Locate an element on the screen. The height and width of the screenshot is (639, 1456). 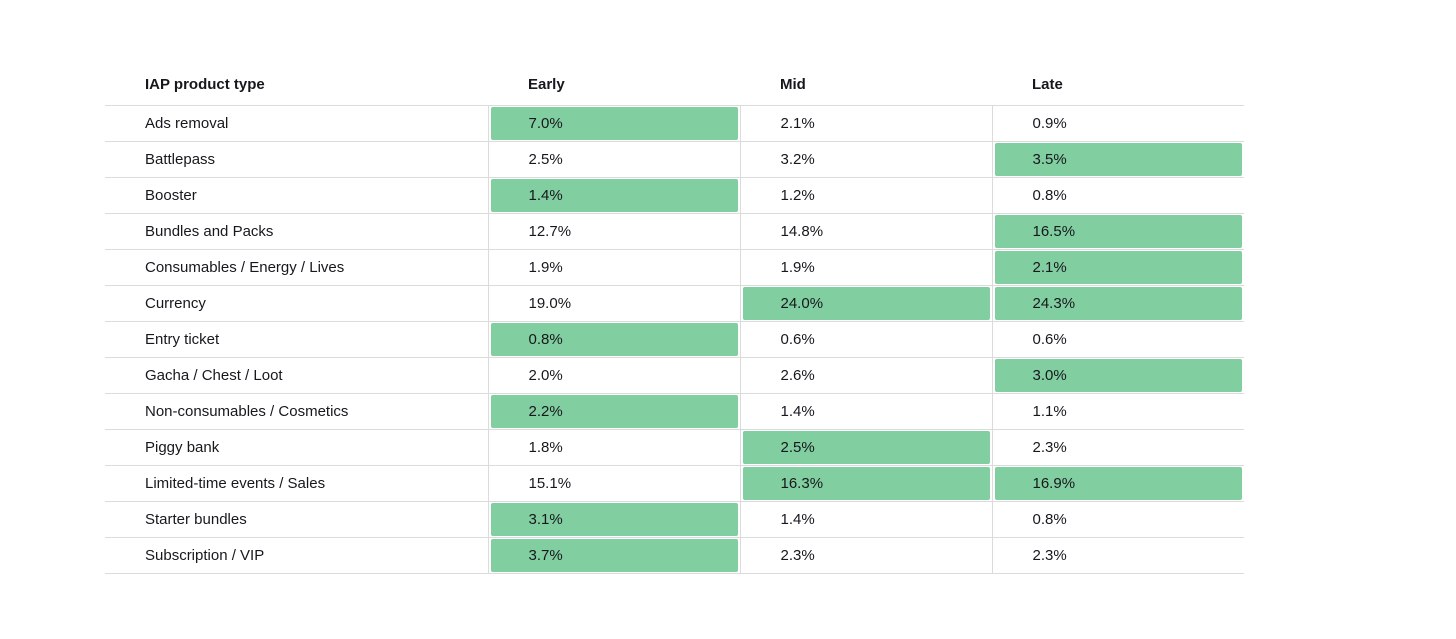
highlighted-value: 24.0% is located at coordinates (866, 303).